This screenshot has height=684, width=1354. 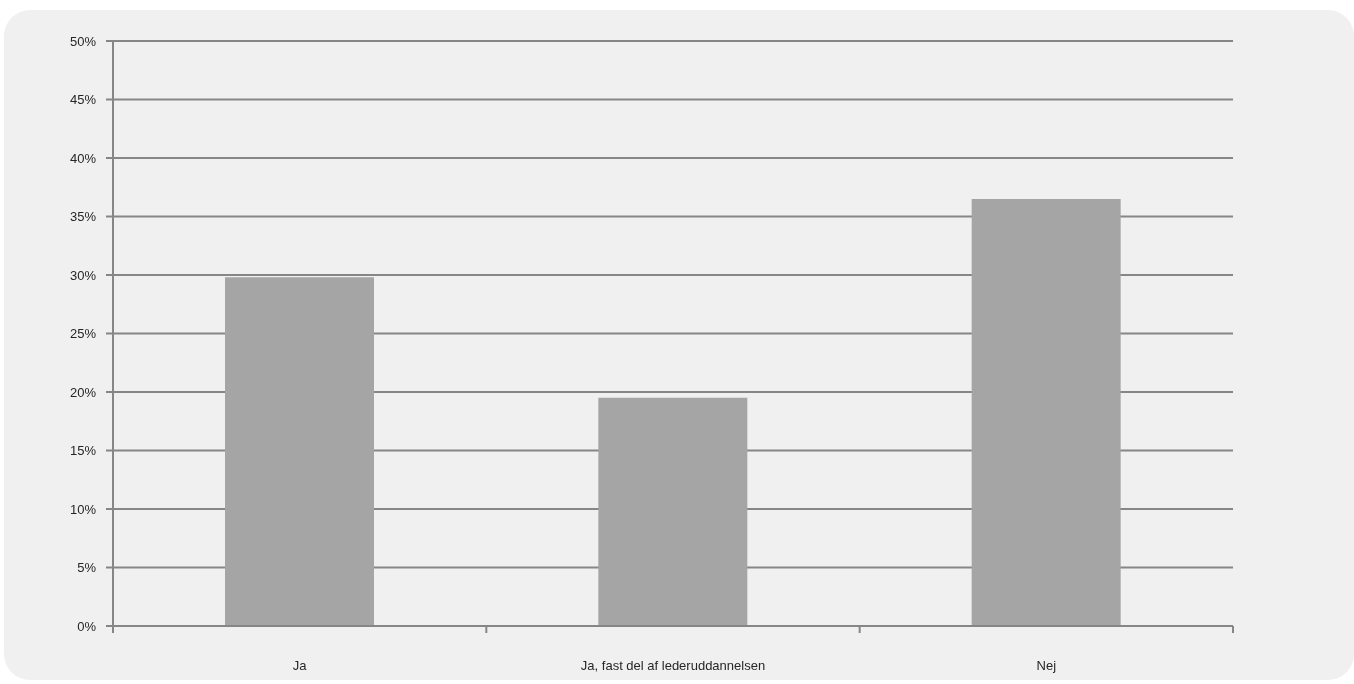 I want to click on y-tick-label: 30%, so click(x=83, y=275).